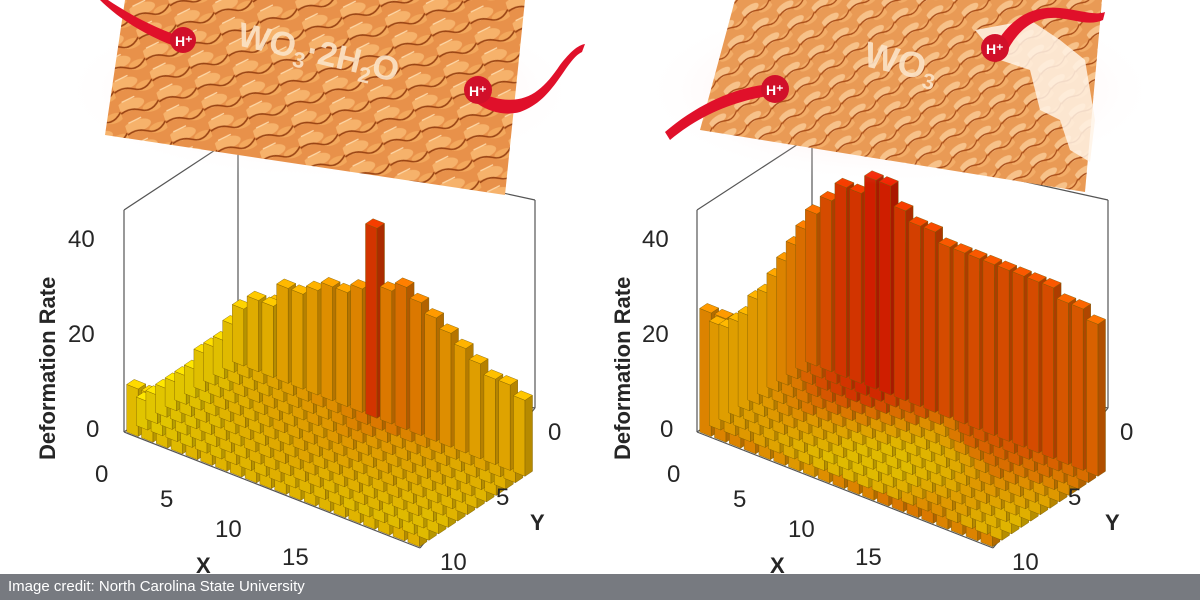 Image resolution: width=1200 pixels, height=600 pixels. Describe the element at coordinates (801, 529) in the screenshot. I see `x-tick-10: 10` at that location.